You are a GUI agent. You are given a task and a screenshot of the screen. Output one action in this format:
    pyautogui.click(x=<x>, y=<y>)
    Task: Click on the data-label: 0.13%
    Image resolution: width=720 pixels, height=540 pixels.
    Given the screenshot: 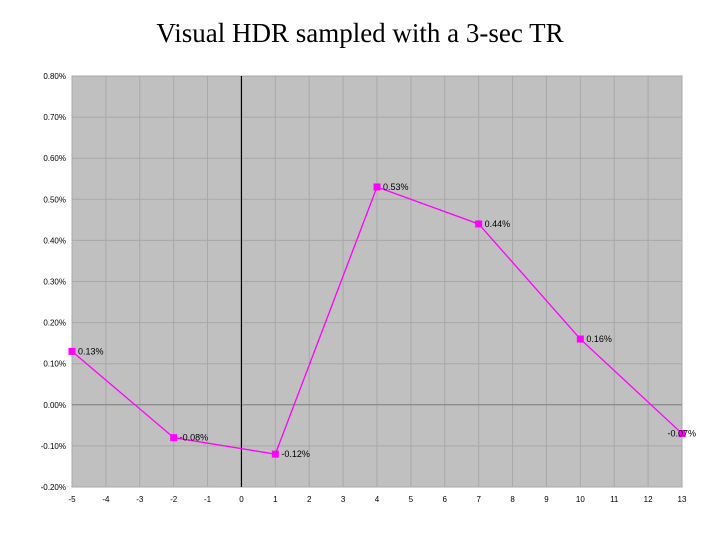 What is the action you would take?
    pyautogui.click(x=91, y=351)
    